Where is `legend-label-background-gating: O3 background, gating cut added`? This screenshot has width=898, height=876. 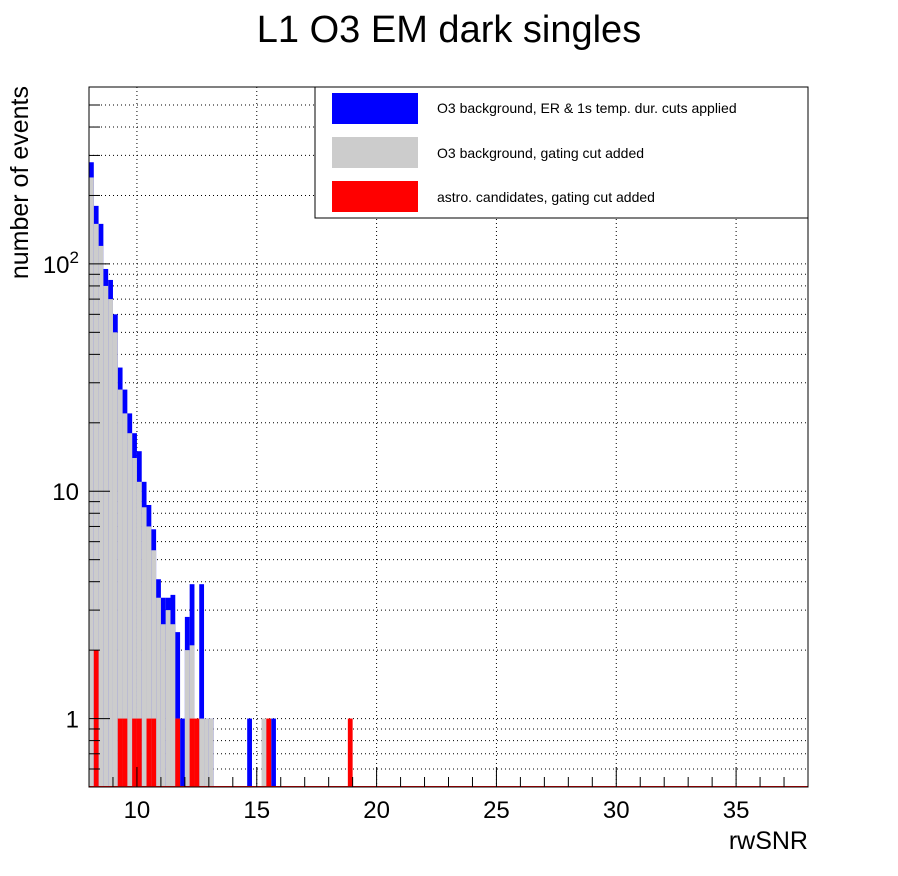 legend-label-background-gating: O3 background, gating cut added is located at coordinates (540, 153).